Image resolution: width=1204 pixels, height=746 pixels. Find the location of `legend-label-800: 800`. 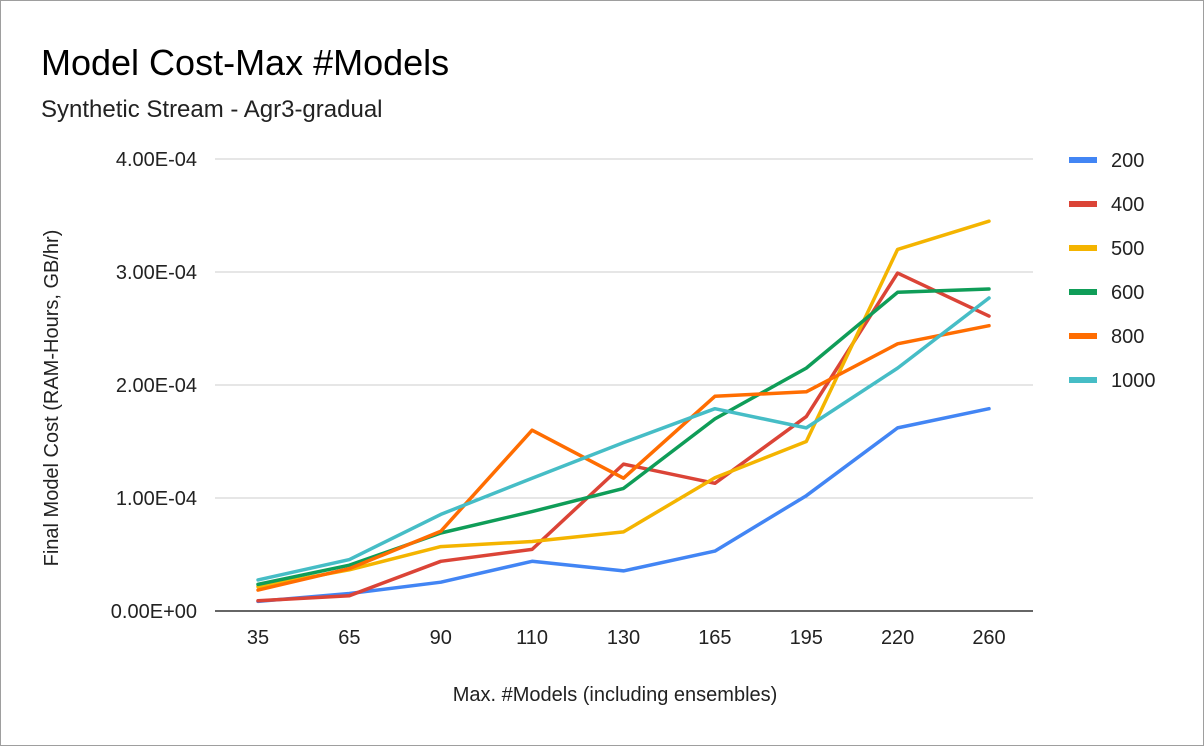

legend-label-800: 800 is located at coordinates (1127, 337).